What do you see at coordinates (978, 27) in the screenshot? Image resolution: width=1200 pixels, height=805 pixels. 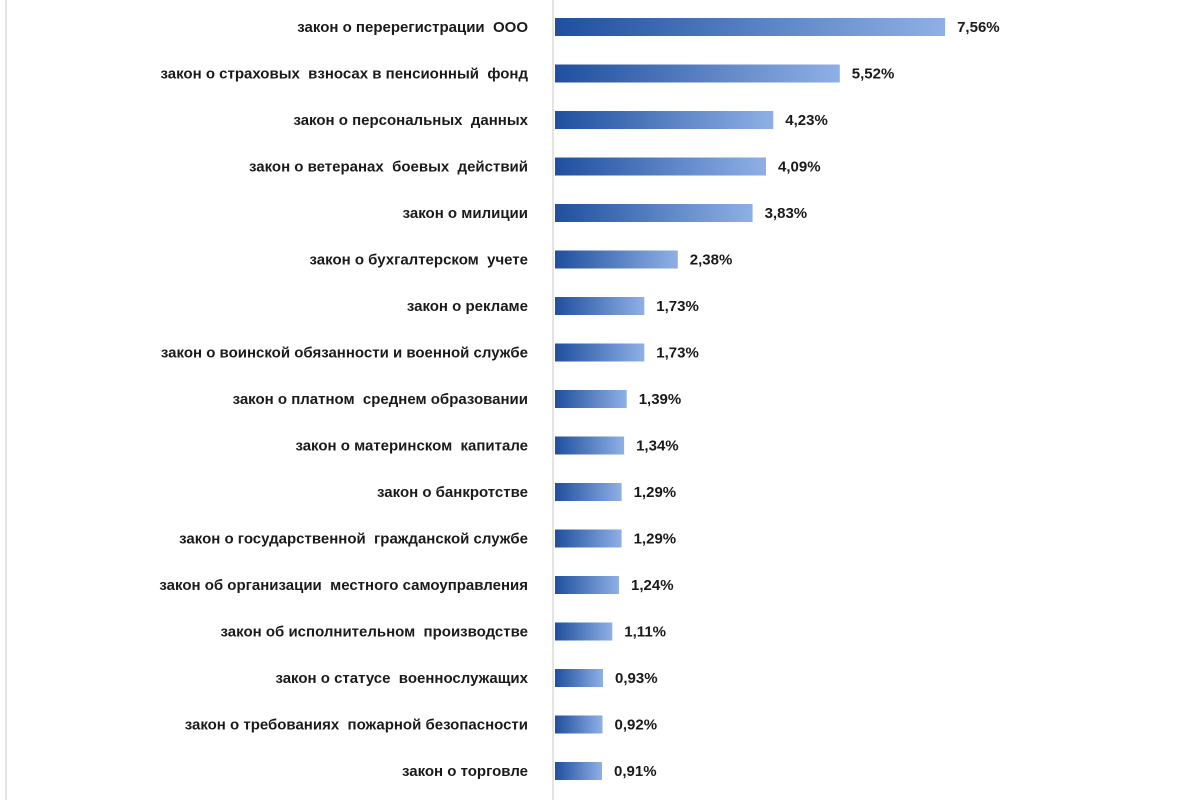 I see `data-label: 7,56%` at bounding box center [978, 27].